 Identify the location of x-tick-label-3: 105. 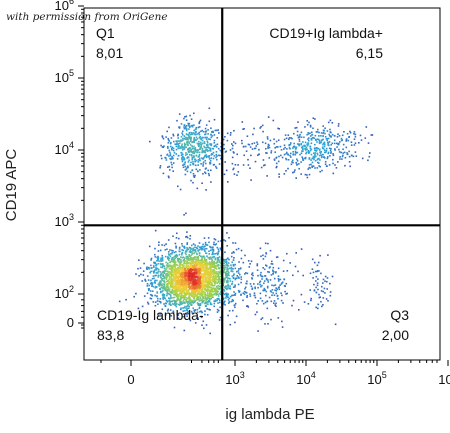
(376, 378).